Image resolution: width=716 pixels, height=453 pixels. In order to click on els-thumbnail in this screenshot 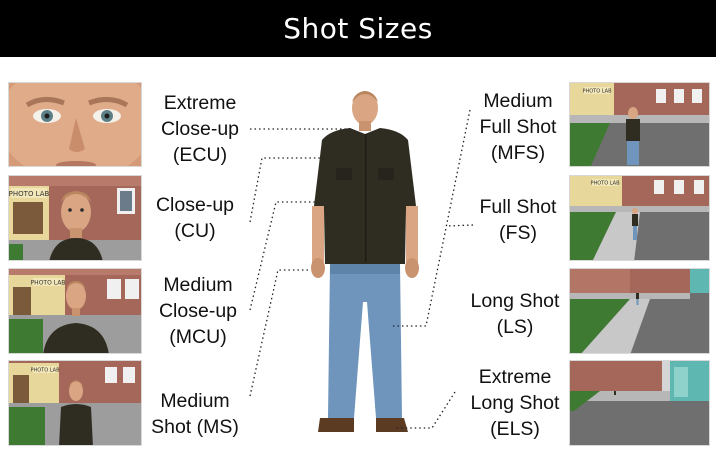, I will do `click(639, 403)`.